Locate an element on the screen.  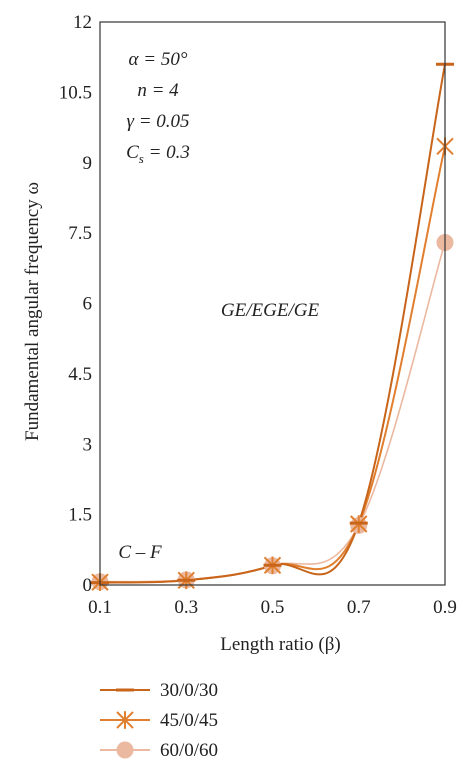
x-axis-label: Length ratio (β) is located at coordinates (280, 644).